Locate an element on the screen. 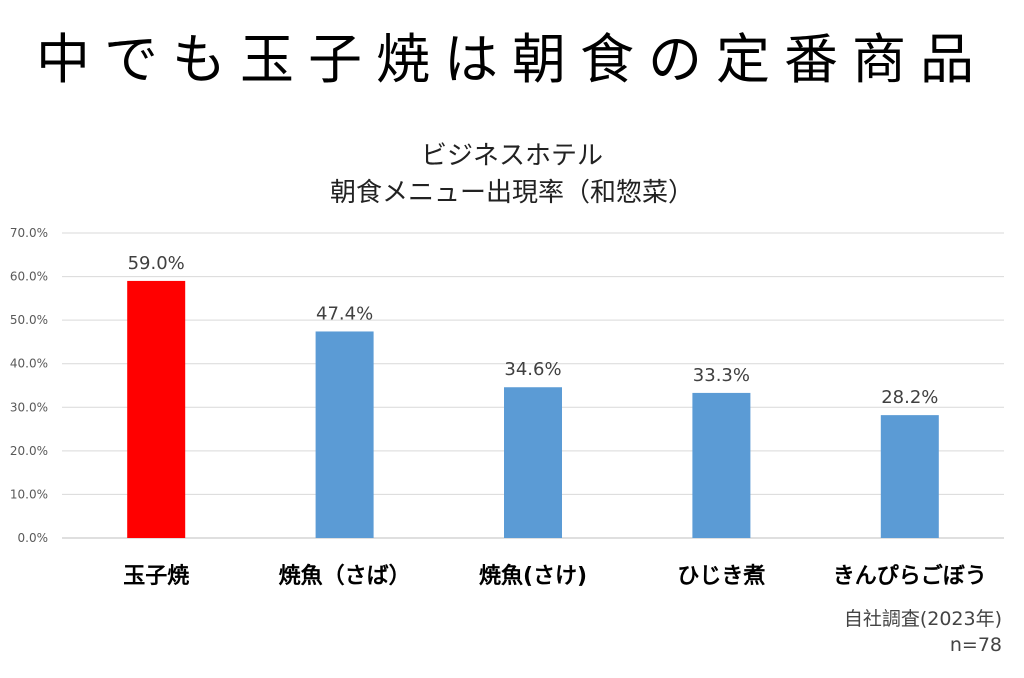 This screenshot has width=1024, height=678. y-tick-label: 70.0% is located at coordinates (29, 233).